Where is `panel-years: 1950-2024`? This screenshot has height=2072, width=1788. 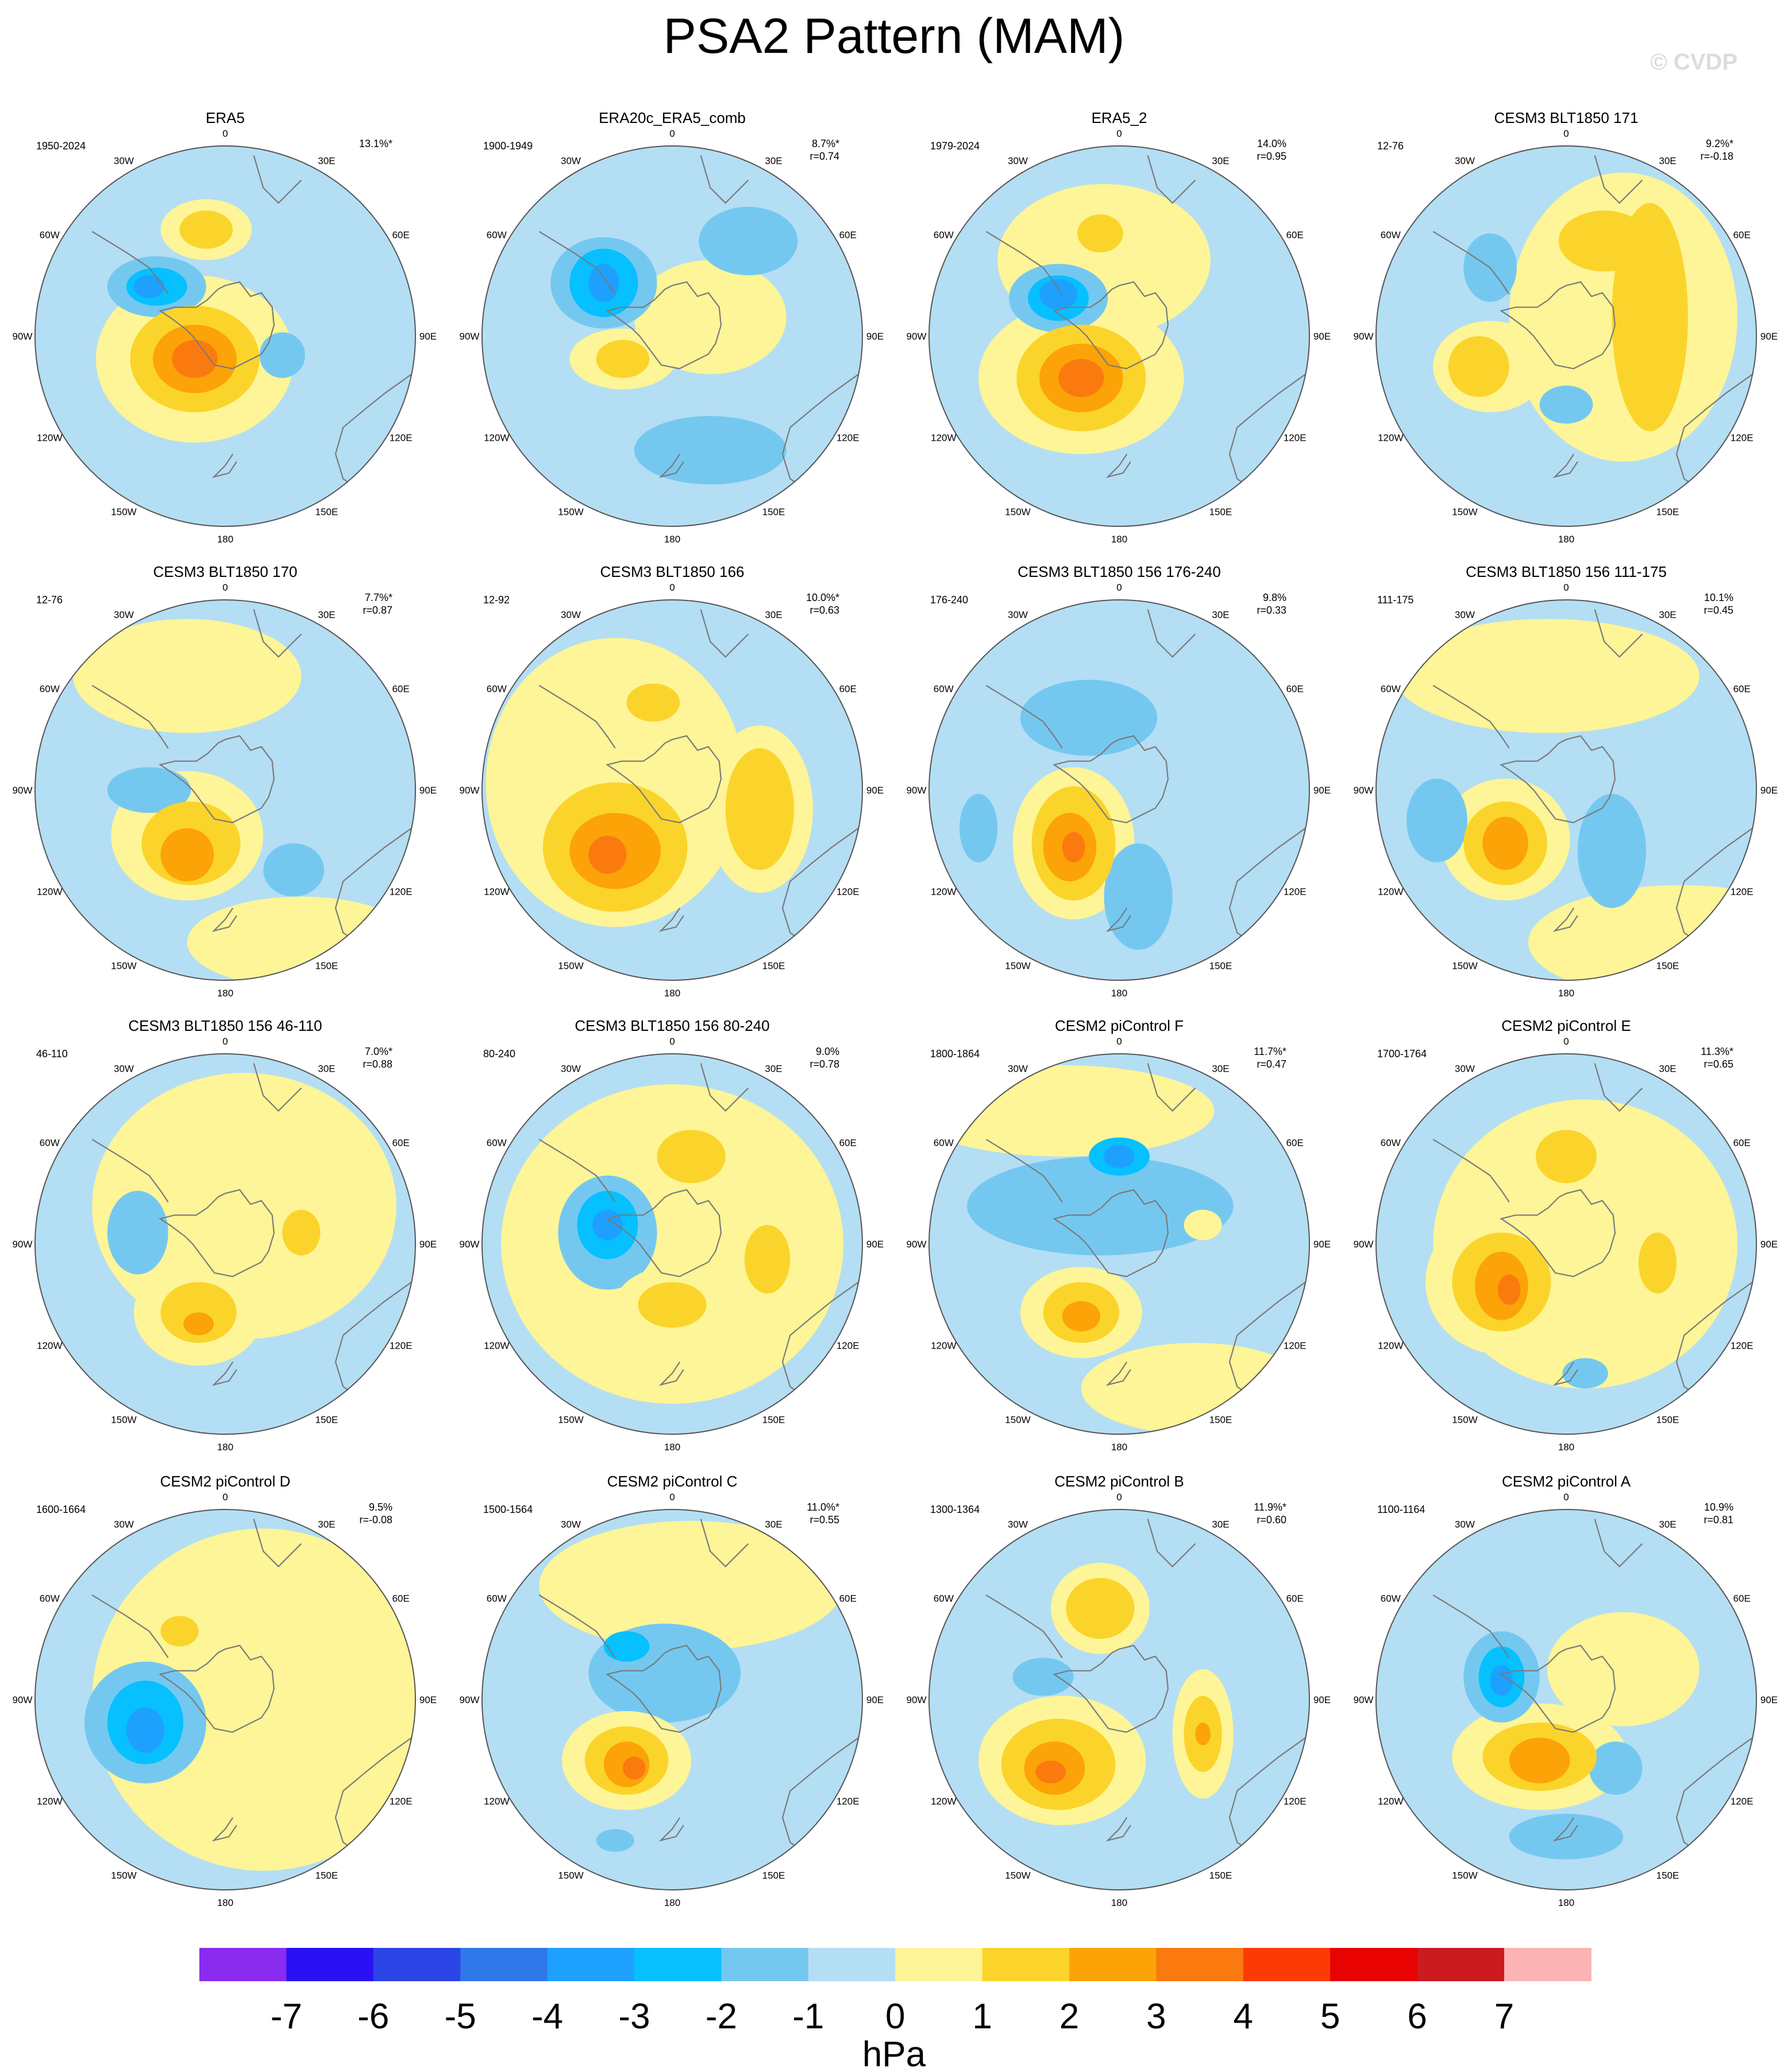
panel-years: 1950-2024 is located at coordinates (61, 146).